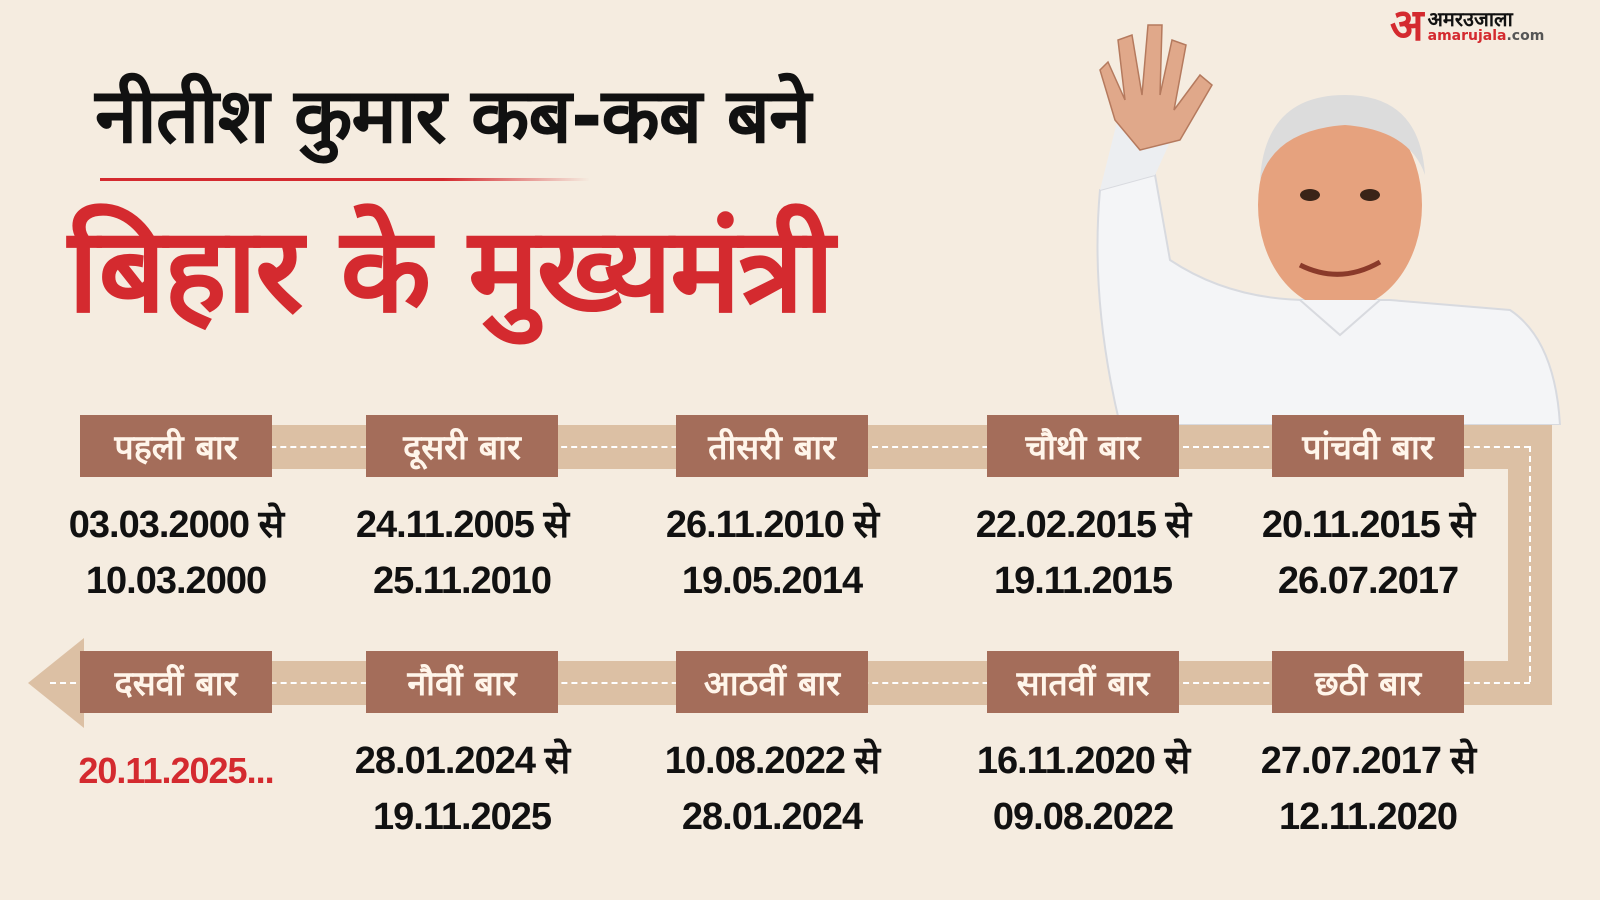 This screenshot has width=1600, height=900. What do you see at coordinates (1368, 817) in the screenshot?
I see `term-end-date: 12.11.2020` at bounding box center [1368, 817].